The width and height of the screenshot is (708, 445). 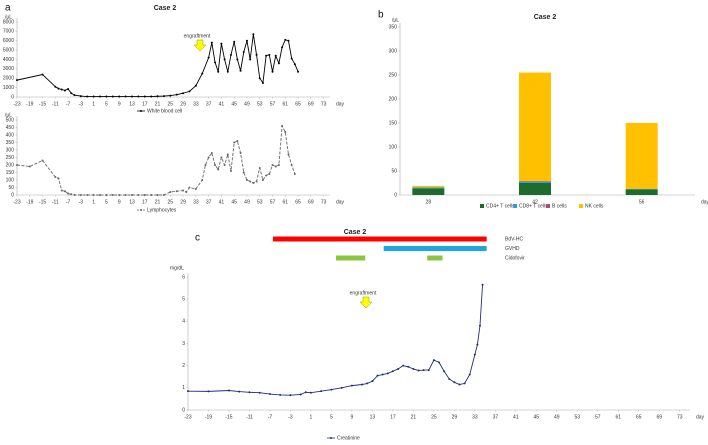 I want to click on y-tick-label: 400, so click(x=10, y=135).